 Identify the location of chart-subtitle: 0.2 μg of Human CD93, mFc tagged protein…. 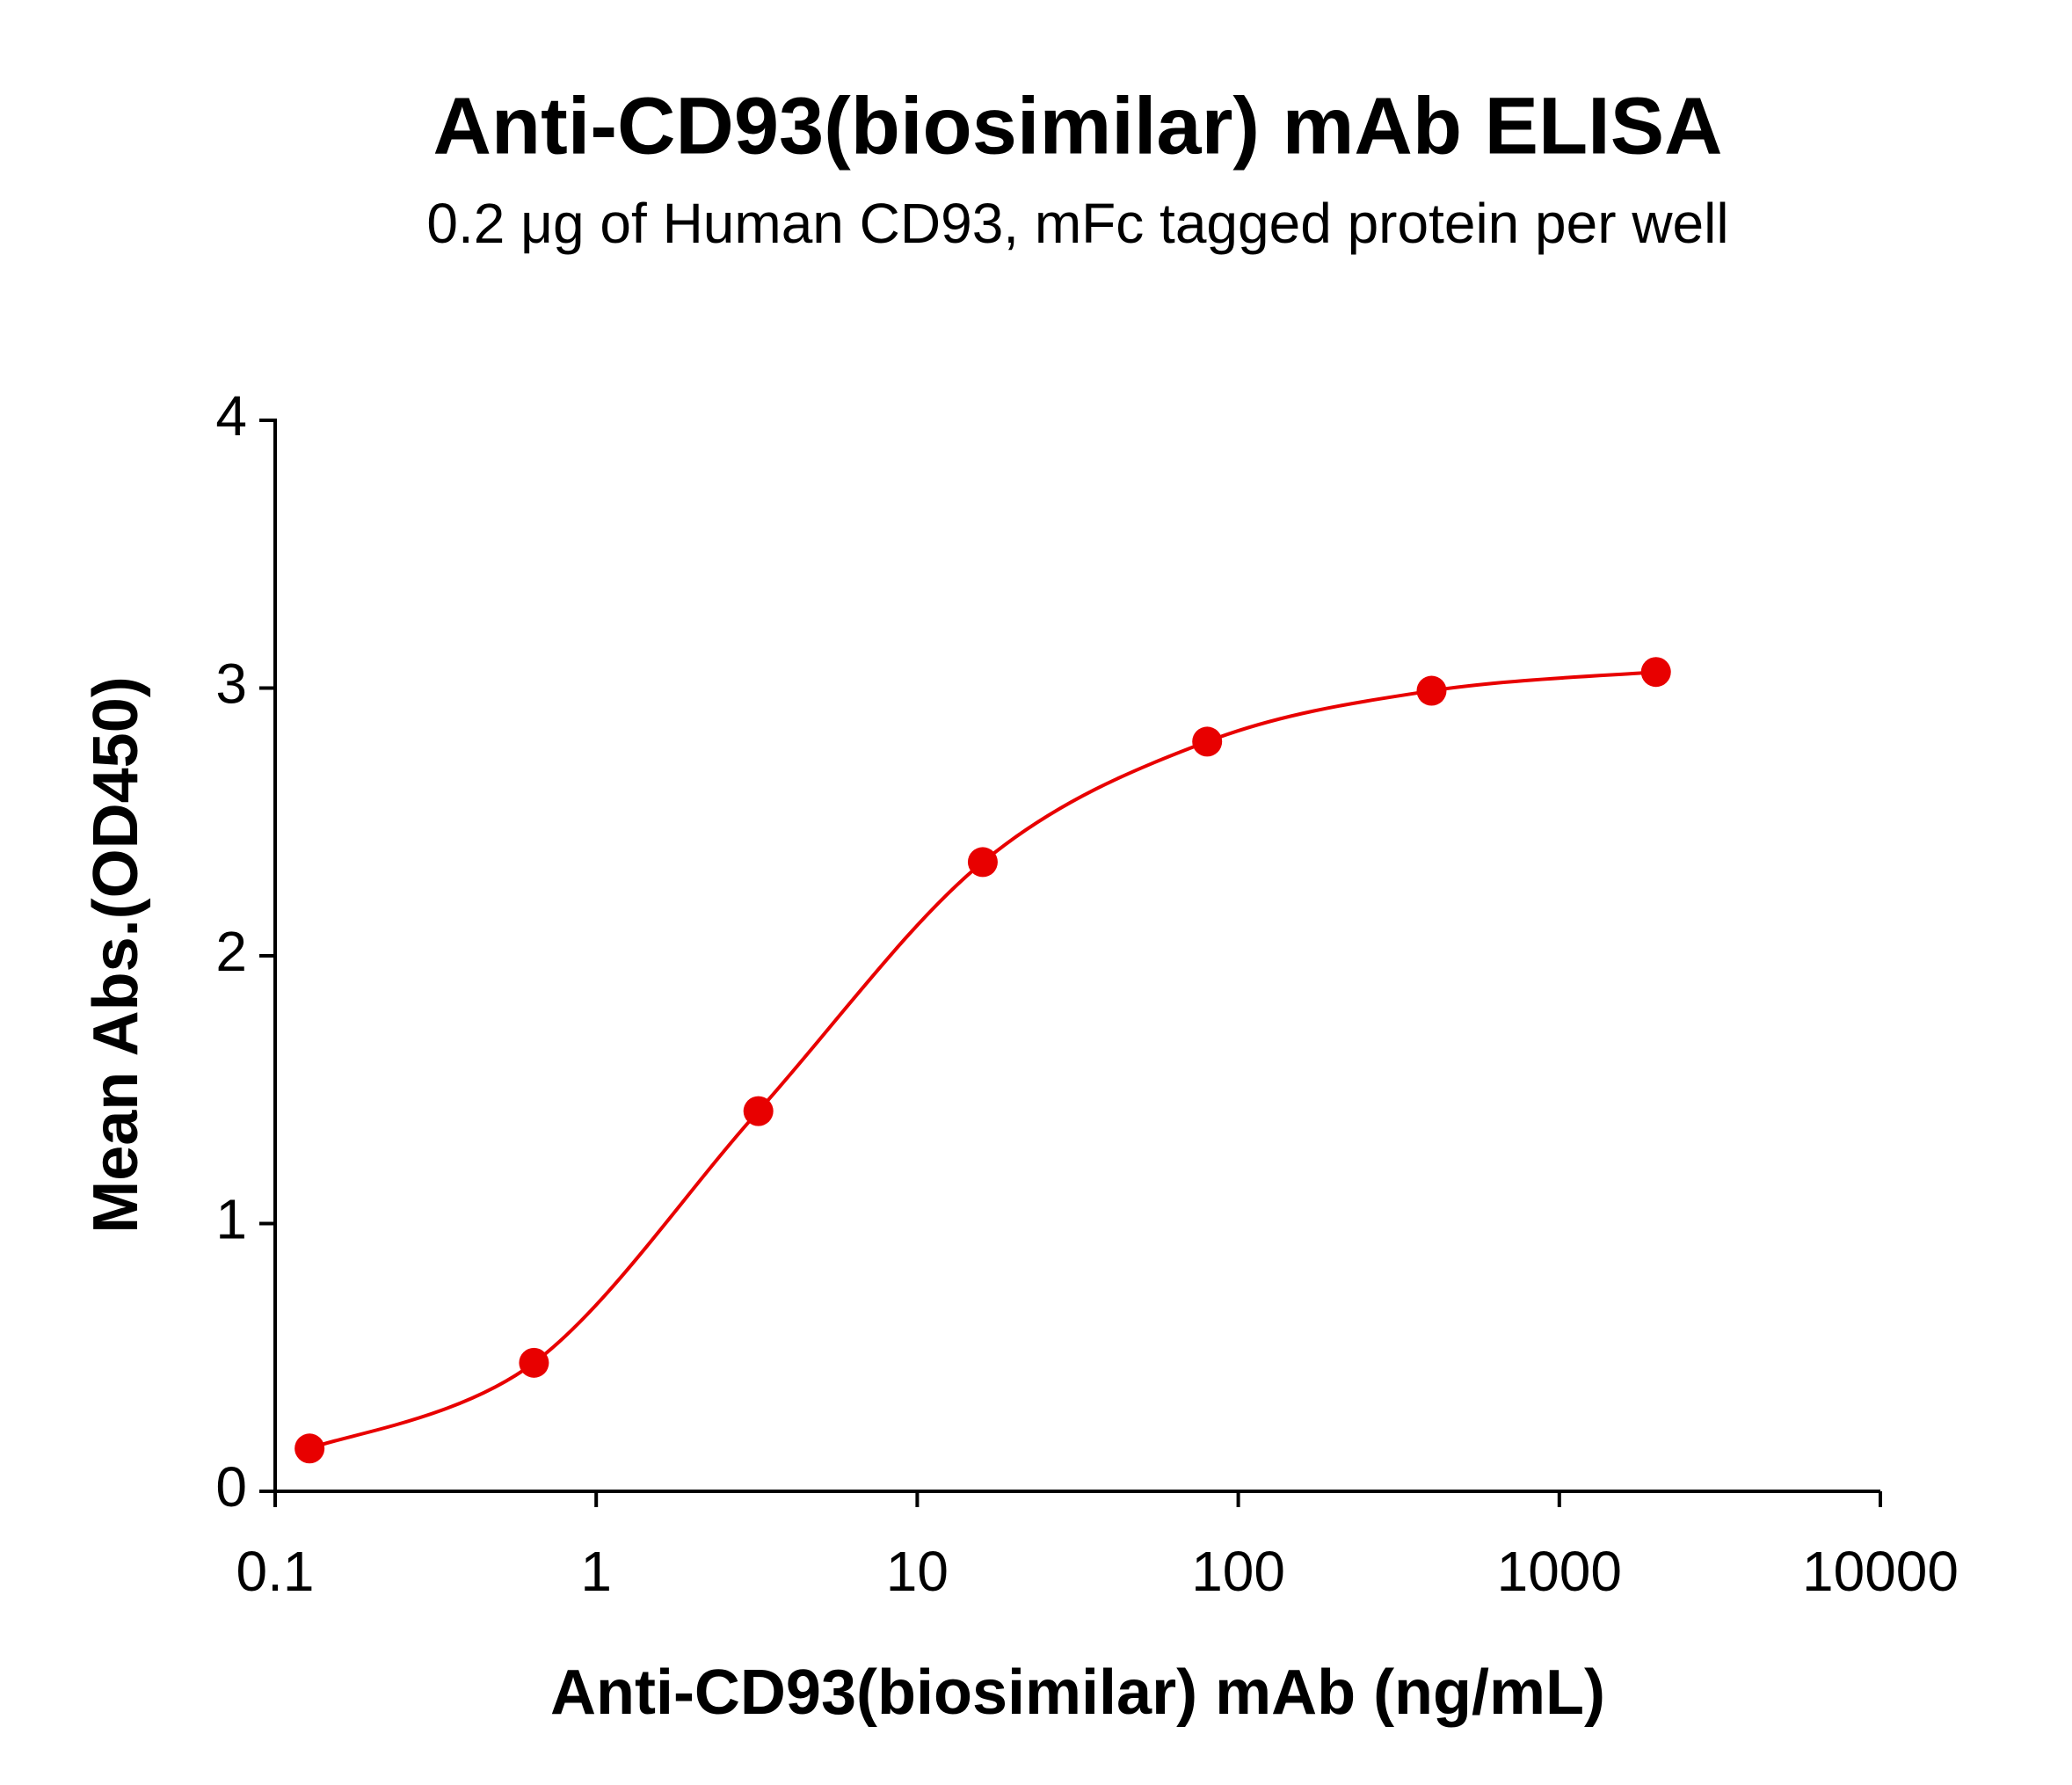
(1077, 223).